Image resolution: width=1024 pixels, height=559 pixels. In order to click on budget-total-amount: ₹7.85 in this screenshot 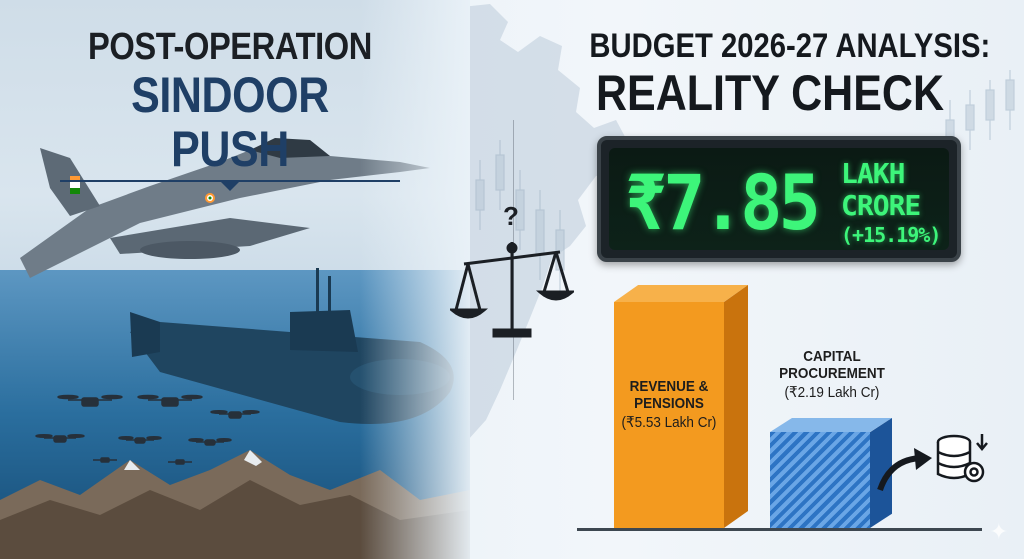, I will do `click(723, 202)`.